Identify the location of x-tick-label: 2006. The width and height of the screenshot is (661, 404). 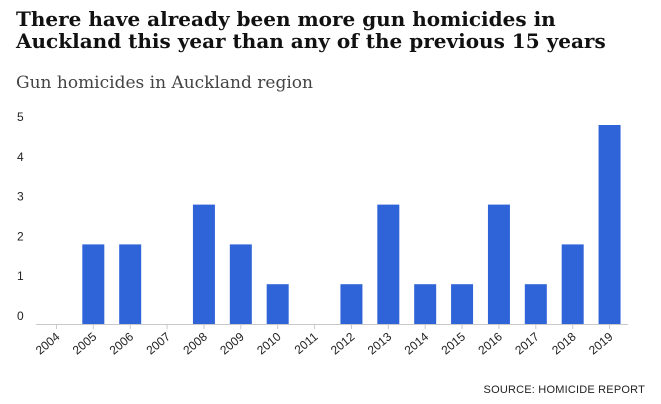
(122, 343).